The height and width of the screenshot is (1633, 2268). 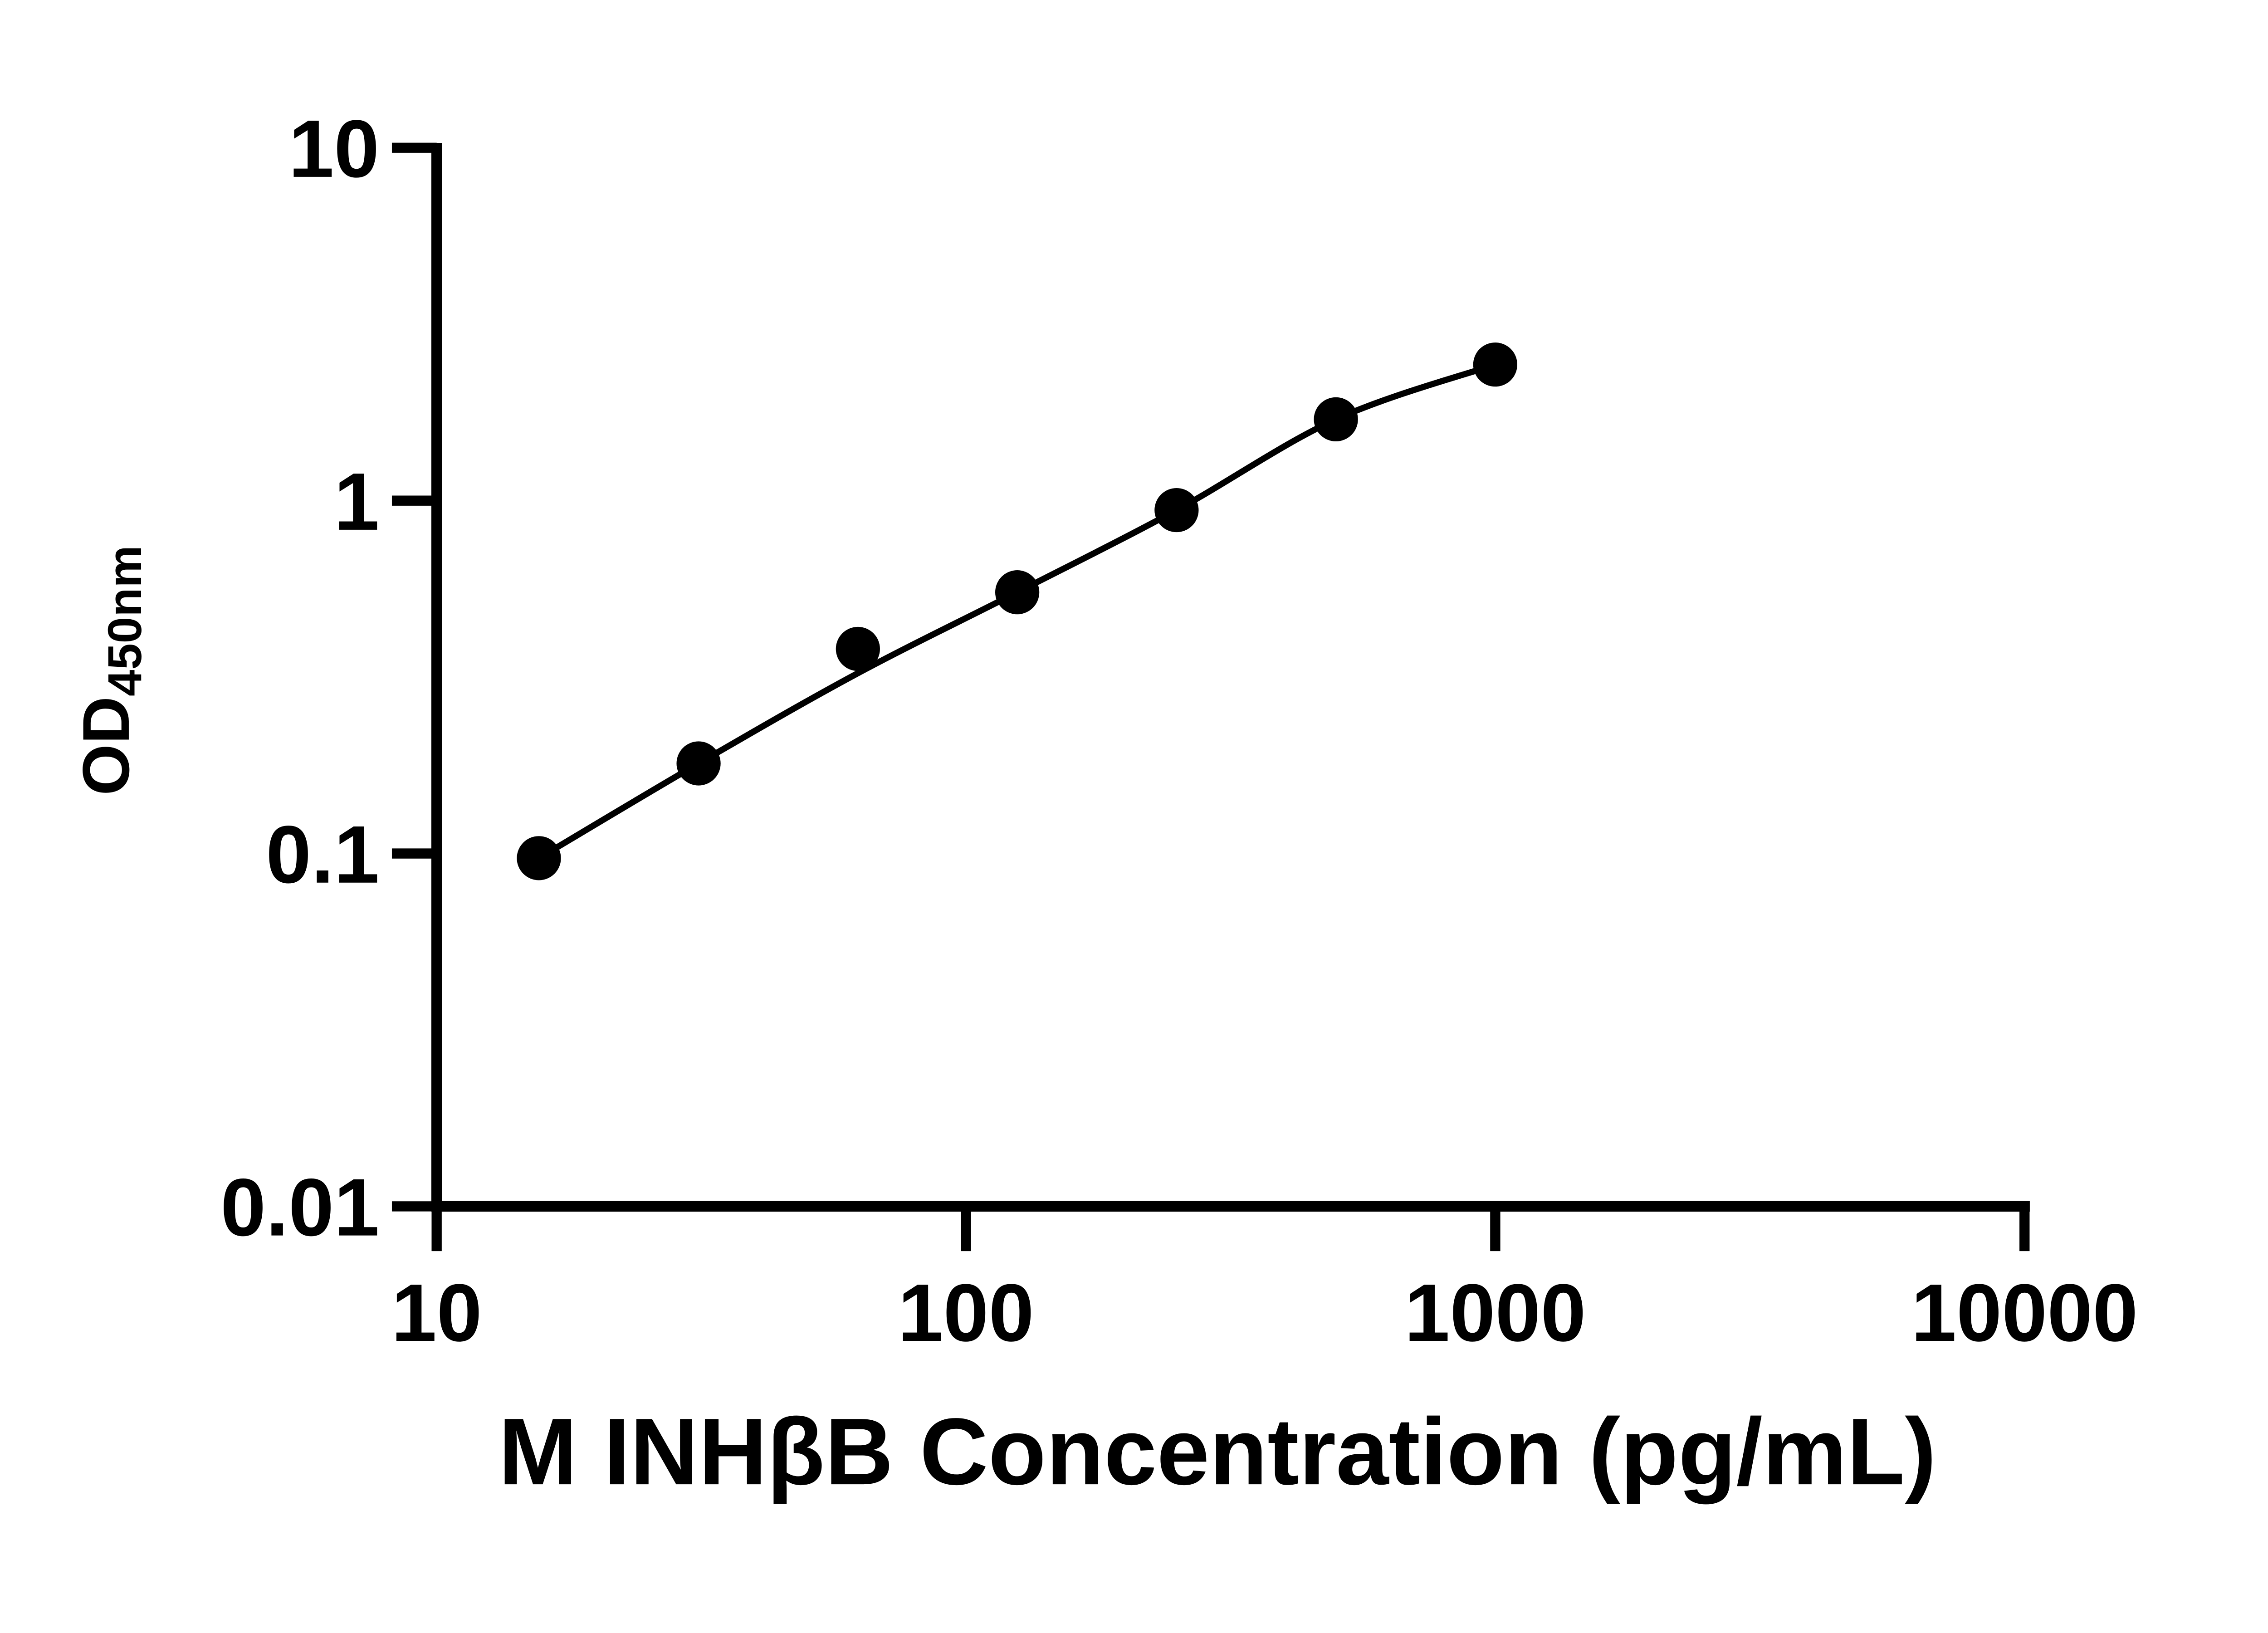 What do you see at coordinates (106, 746) in the screenshot?
I see `y-axis-title-base: OD` at bounding box center [106, 746].